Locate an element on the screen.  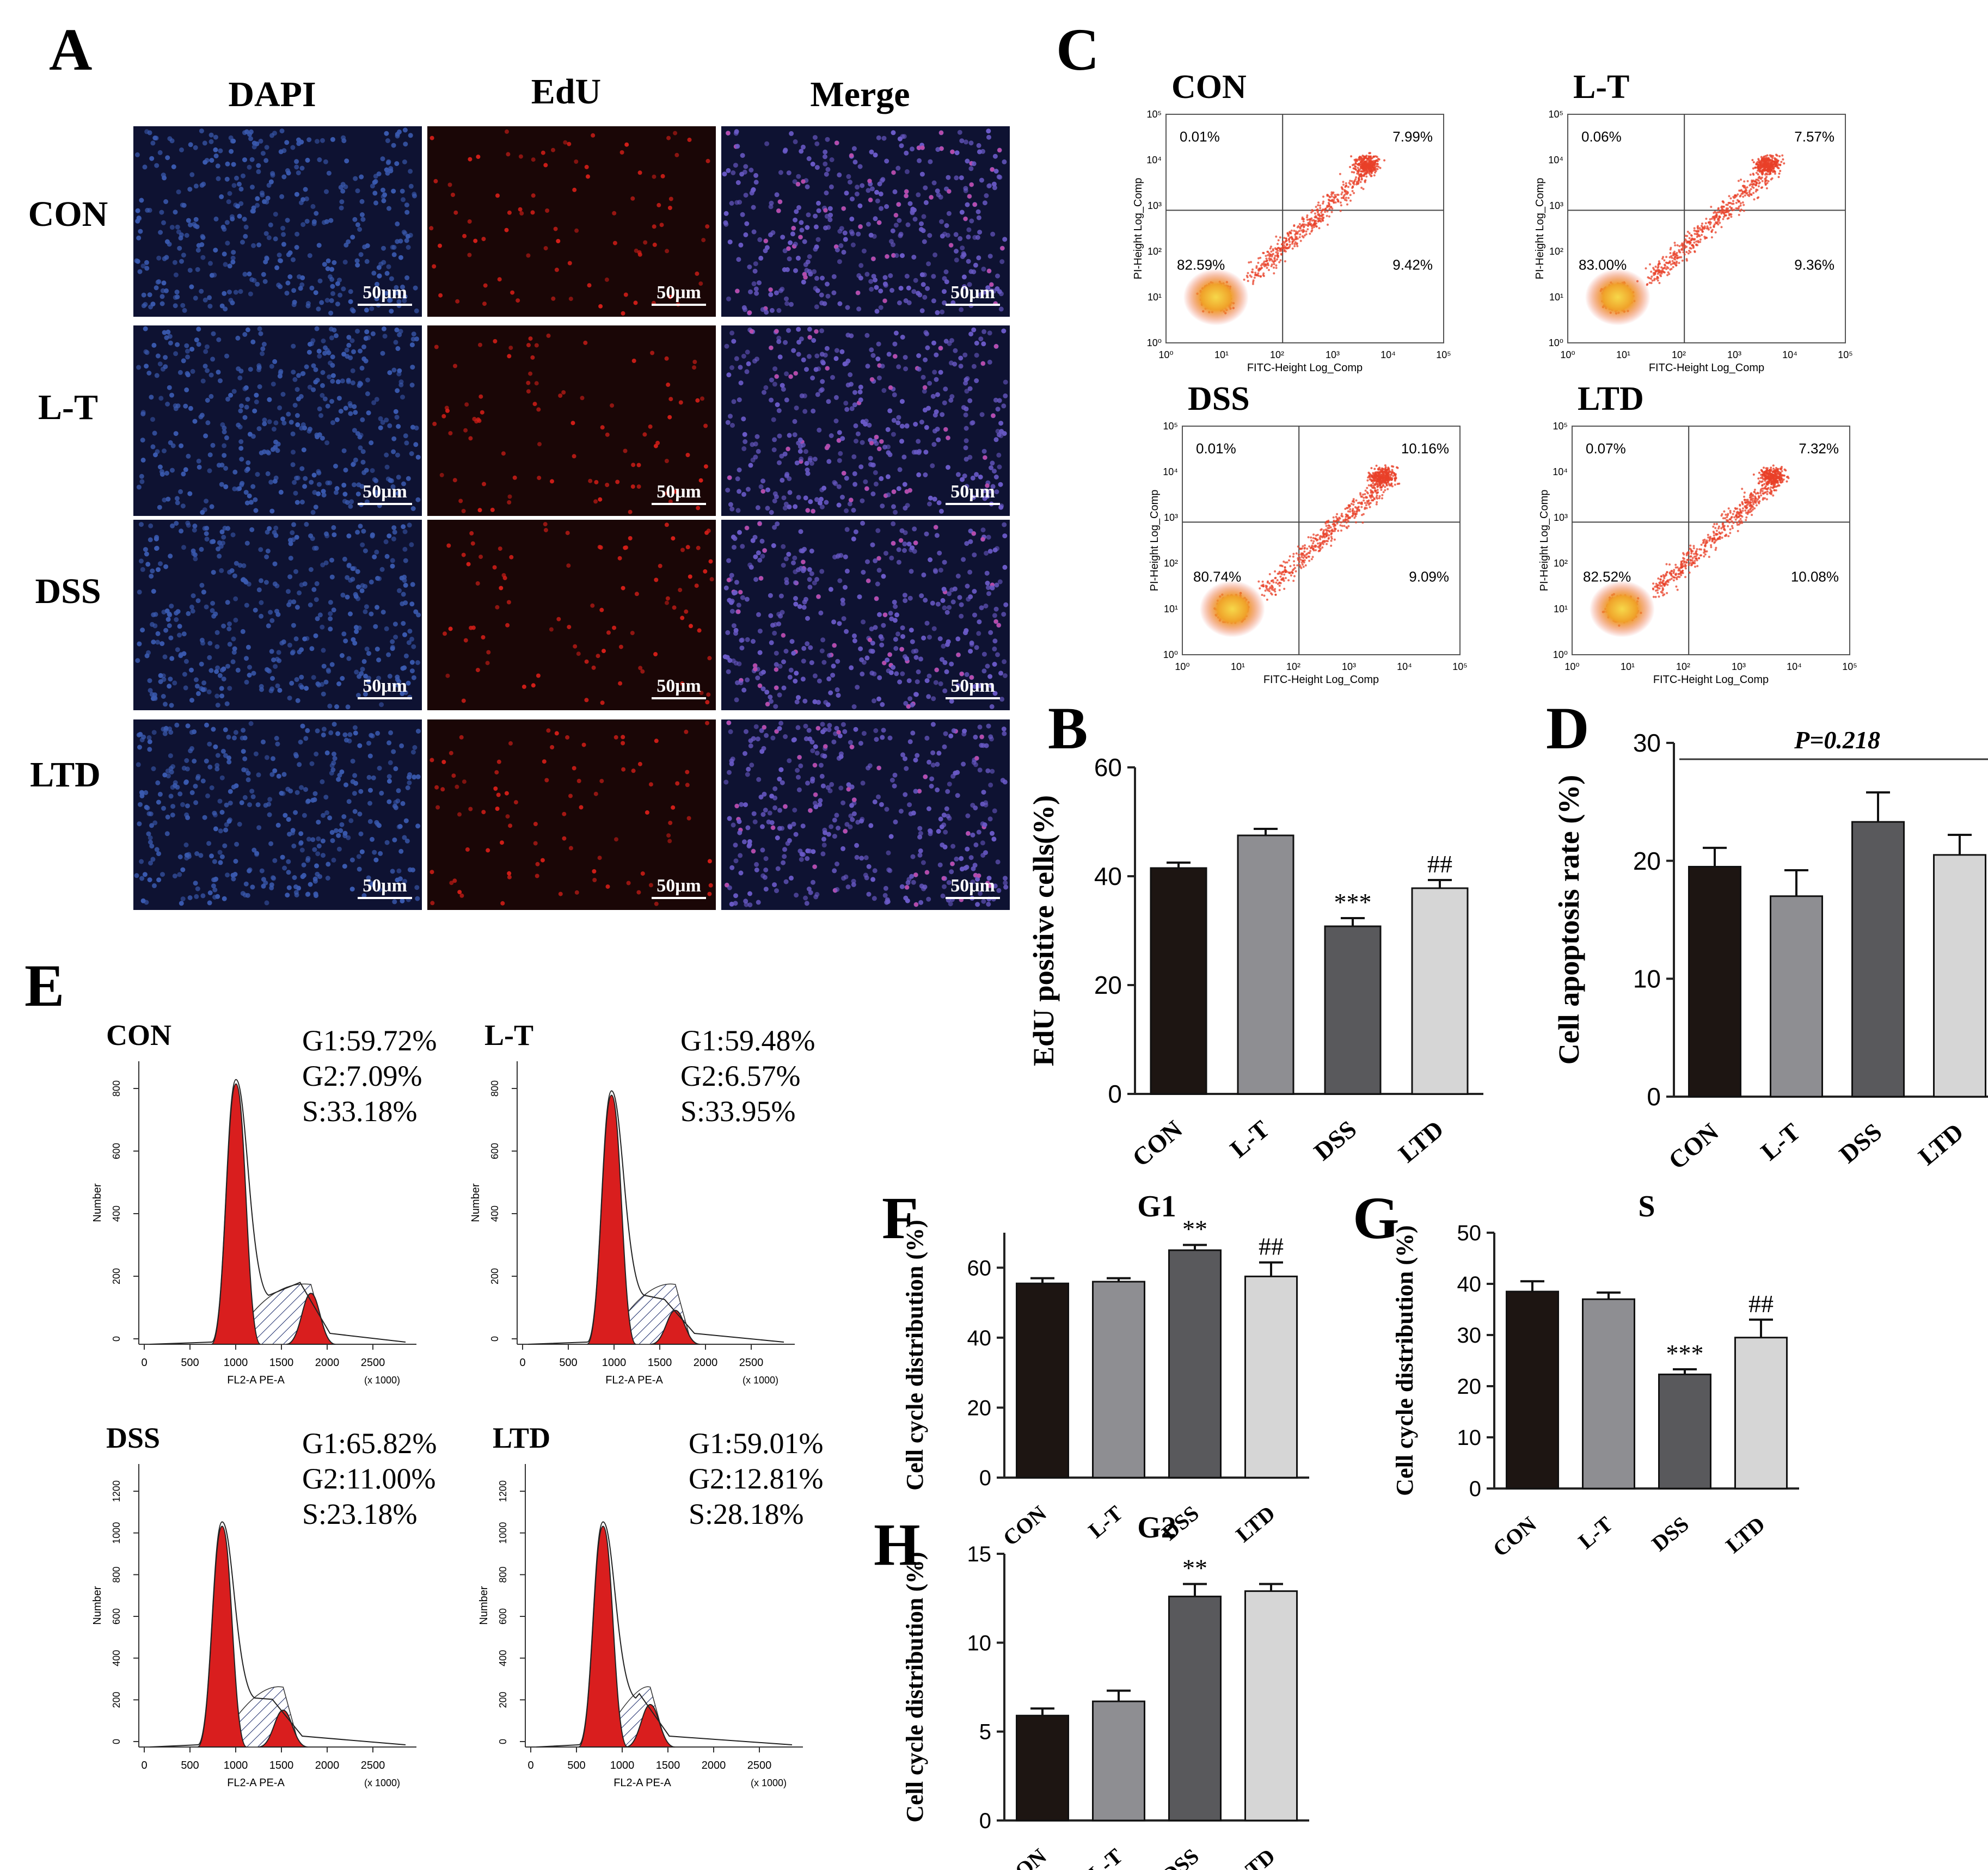
histogram-x-tick: 1500 is located at coordinates (281, 1766).